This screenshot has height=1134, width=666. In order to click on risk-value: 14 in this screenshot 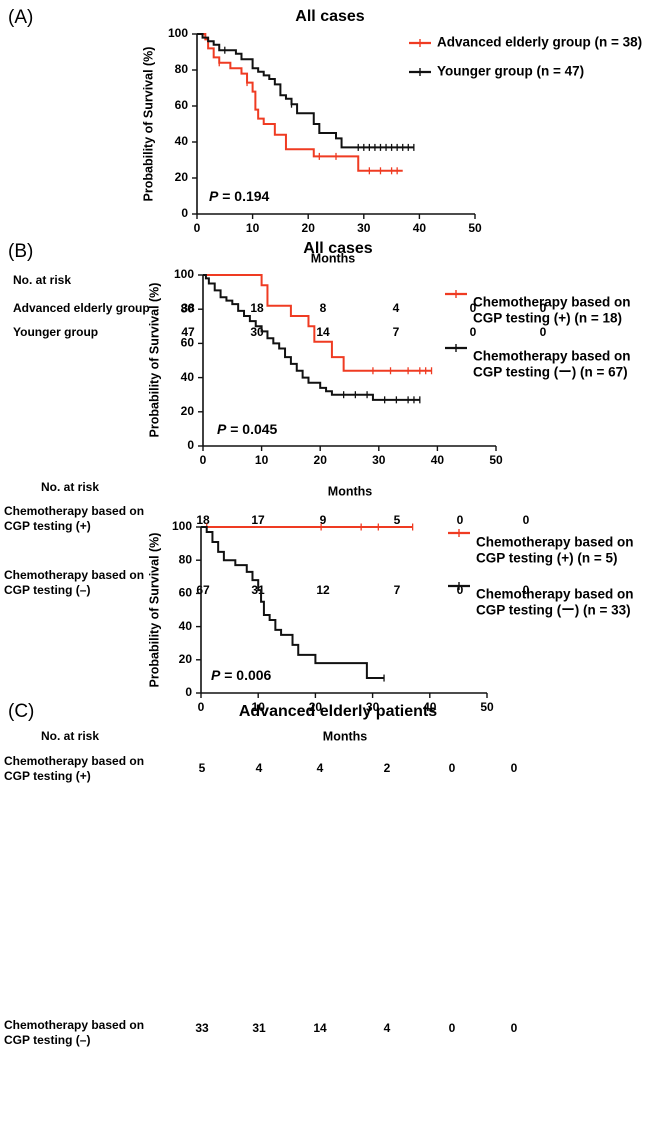, I will do `click(323, 332)`.